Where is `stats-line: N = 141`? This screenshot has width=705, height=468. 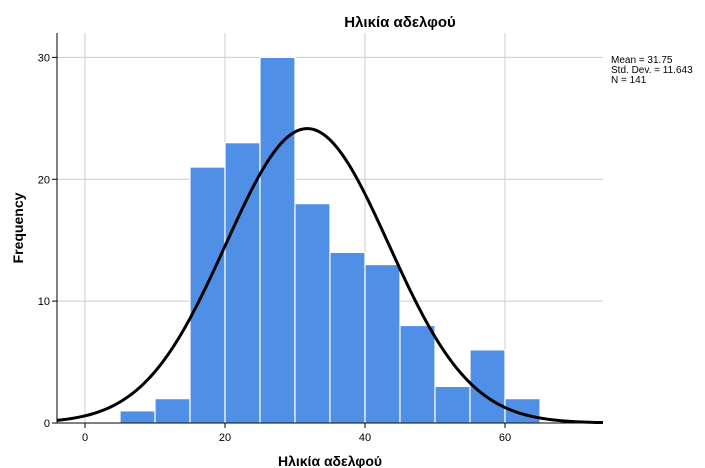 stats-line: N = 141 is located at coordinates (629, 80).